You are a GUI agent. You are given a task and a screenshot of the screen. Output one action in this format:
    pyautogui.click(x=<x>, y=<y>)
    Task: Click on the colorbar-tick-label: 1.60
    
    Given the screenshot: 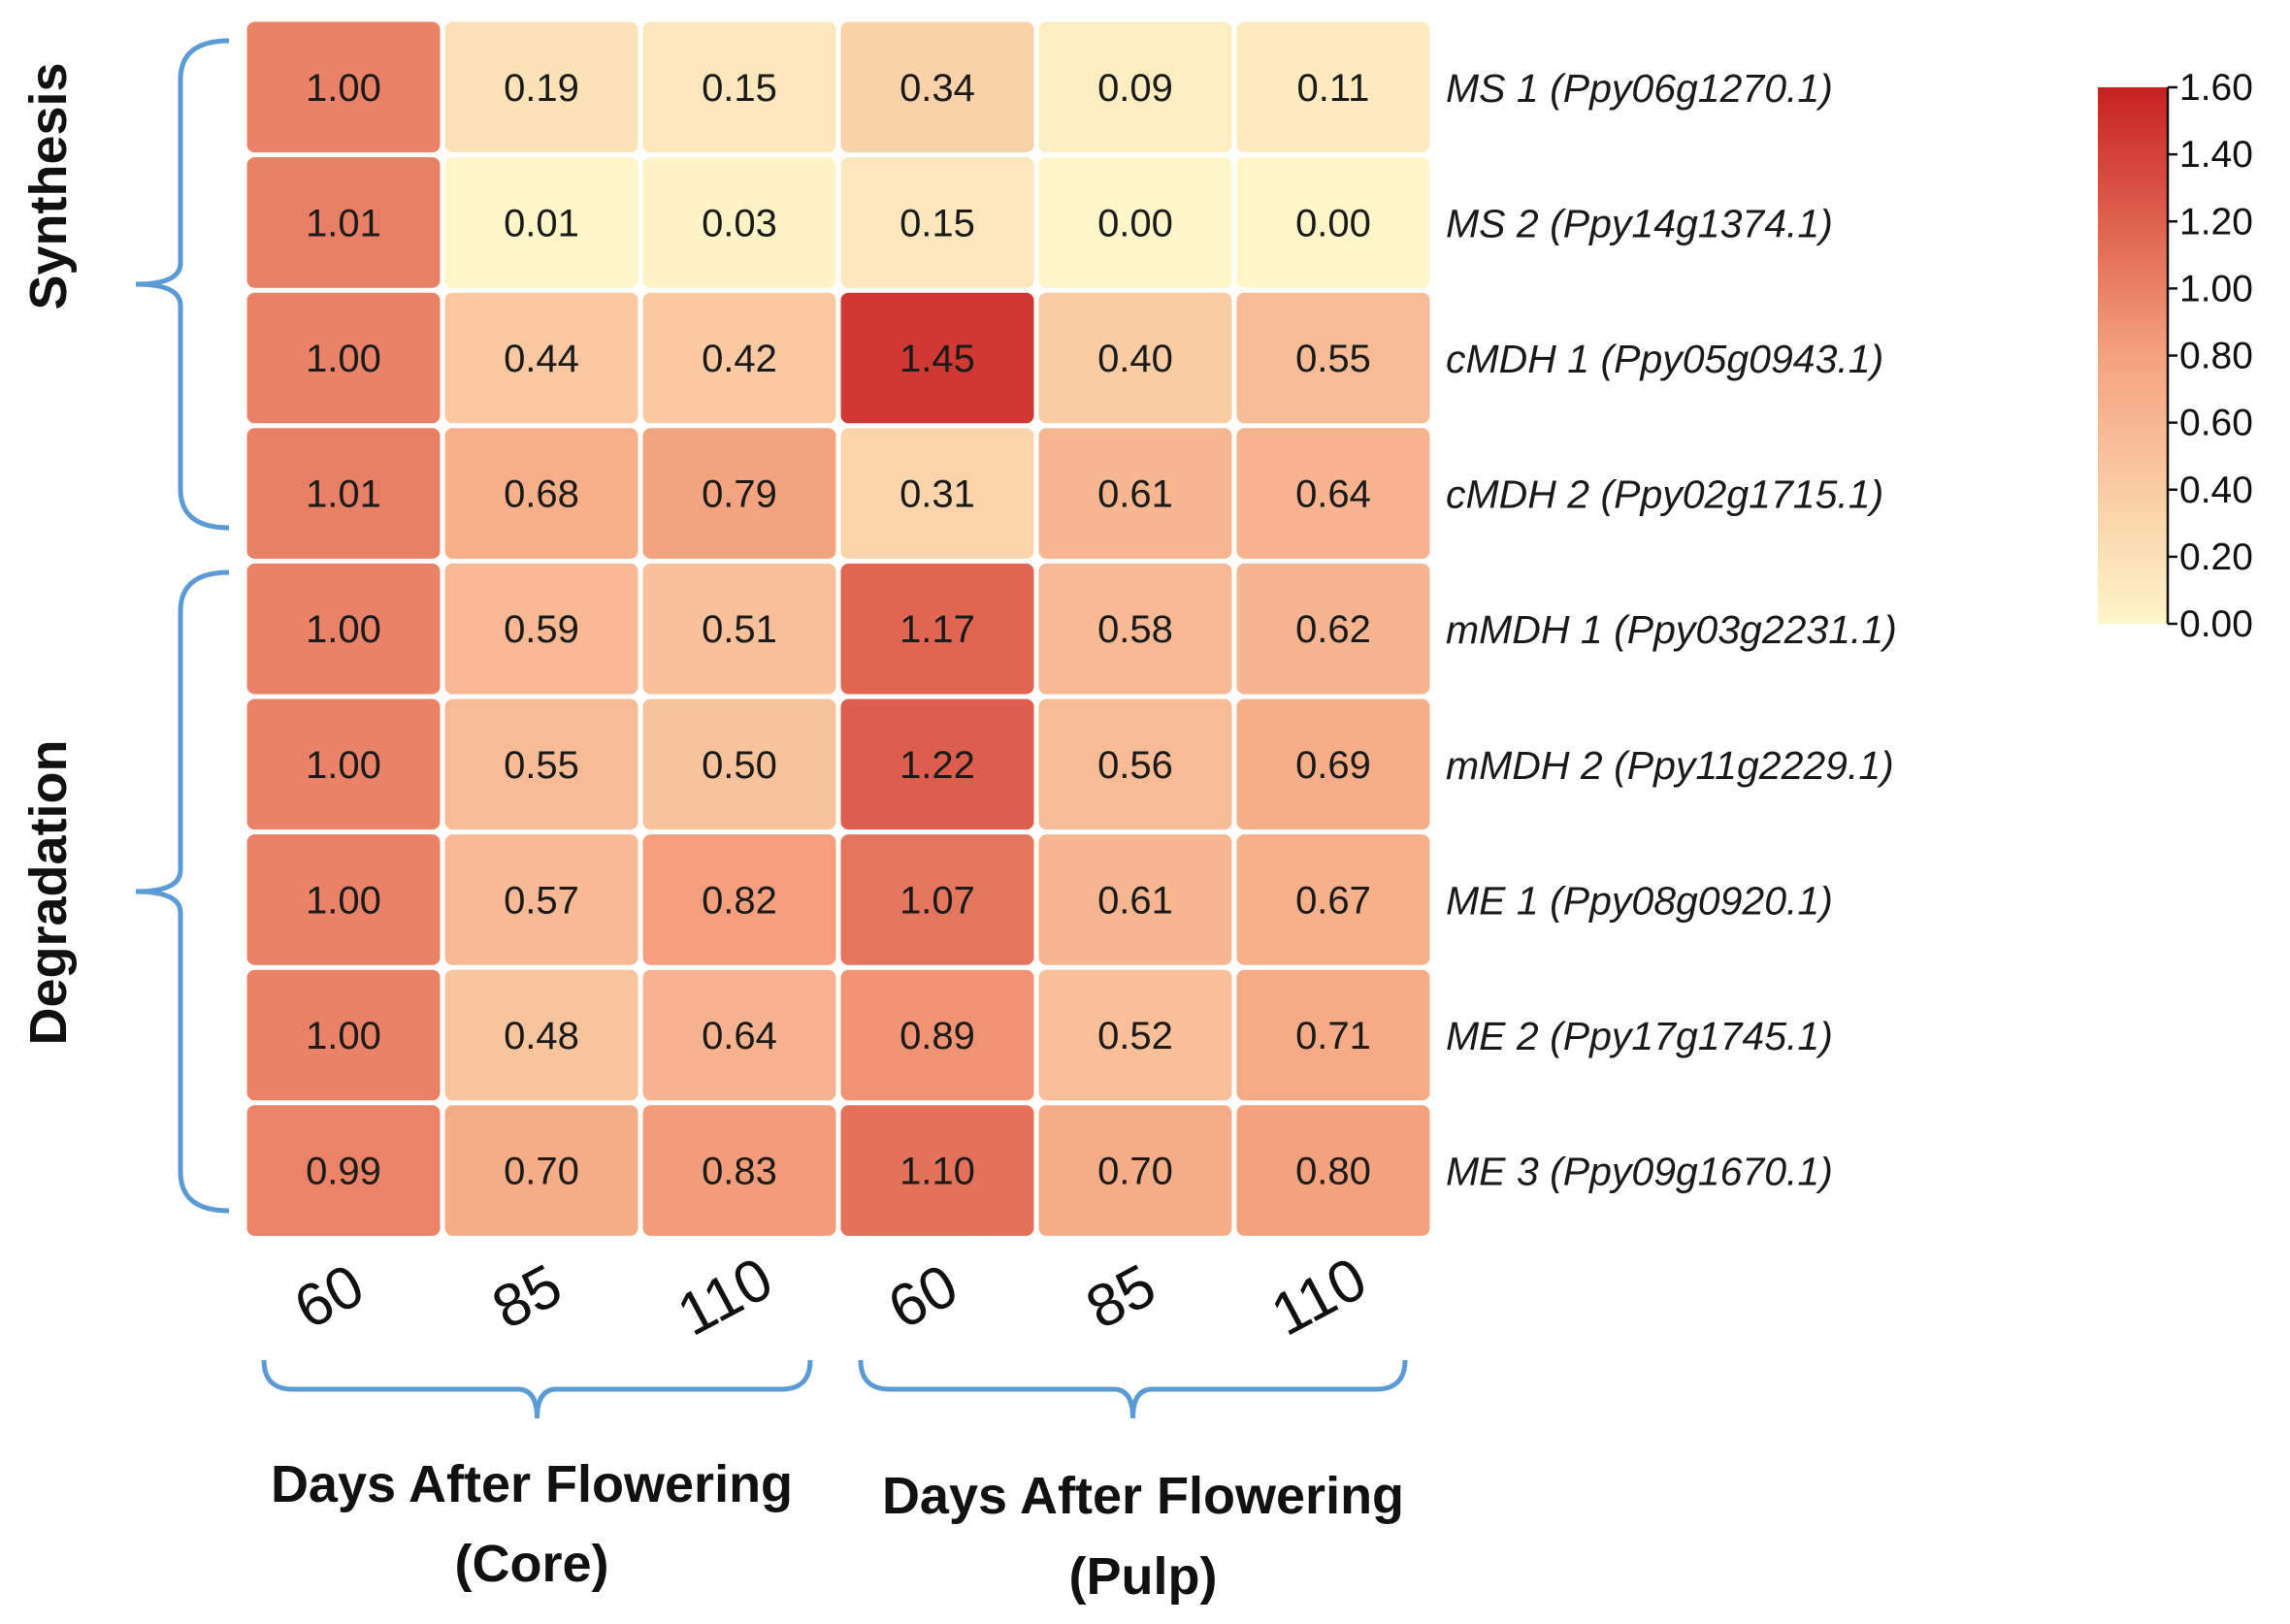 What is the action you would take?
    pyautogui.click(x=2216, y=88)
    